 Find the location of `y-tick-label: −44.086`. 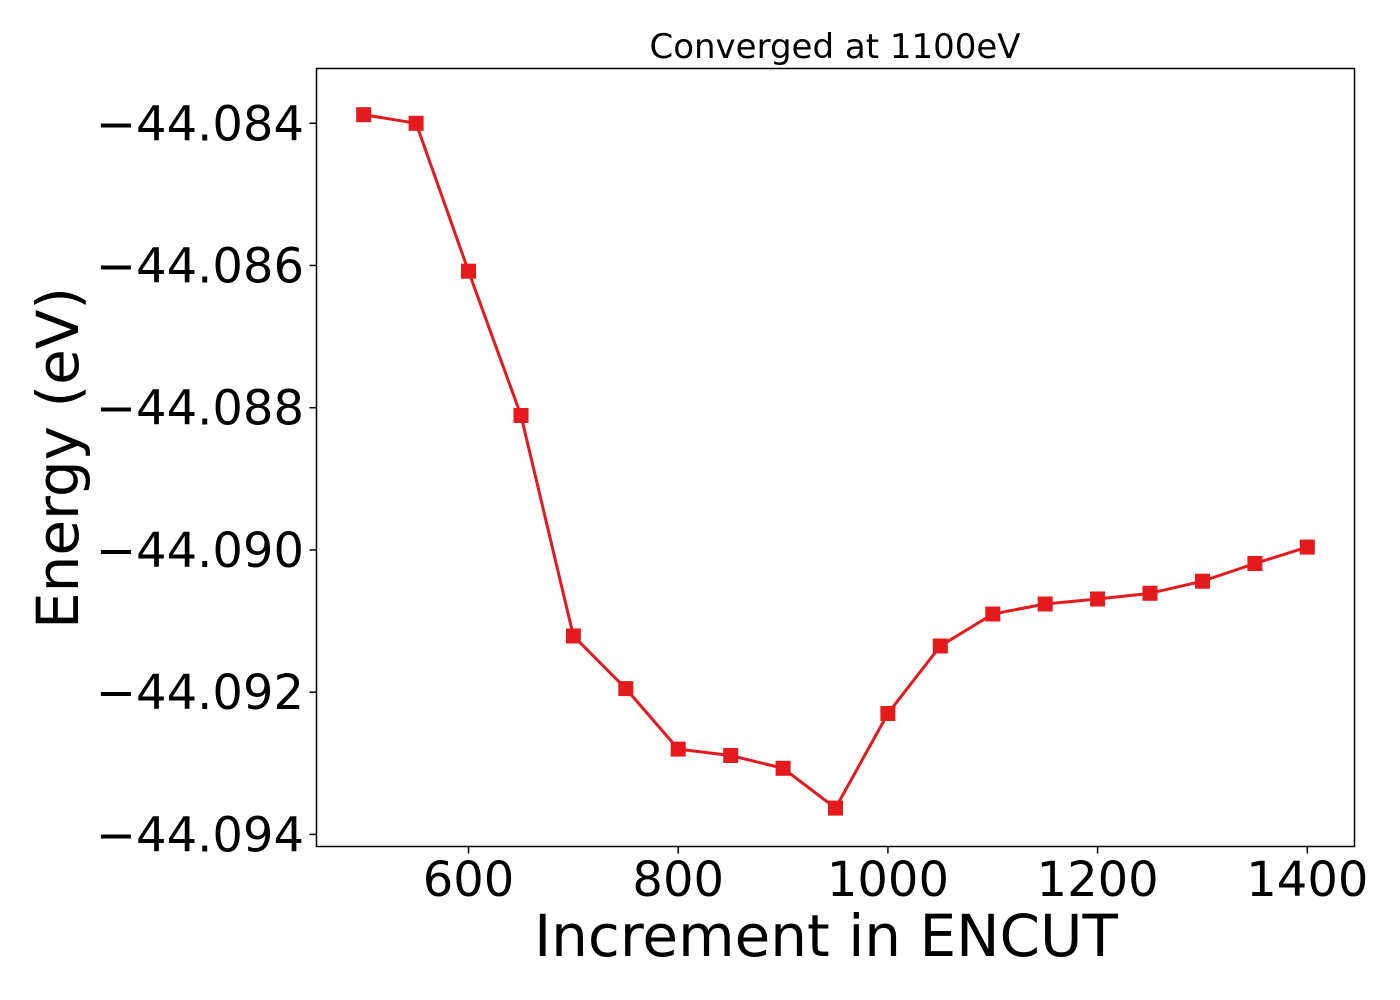

y-tick-label: −44.086 is located at coordinates (200, 266).